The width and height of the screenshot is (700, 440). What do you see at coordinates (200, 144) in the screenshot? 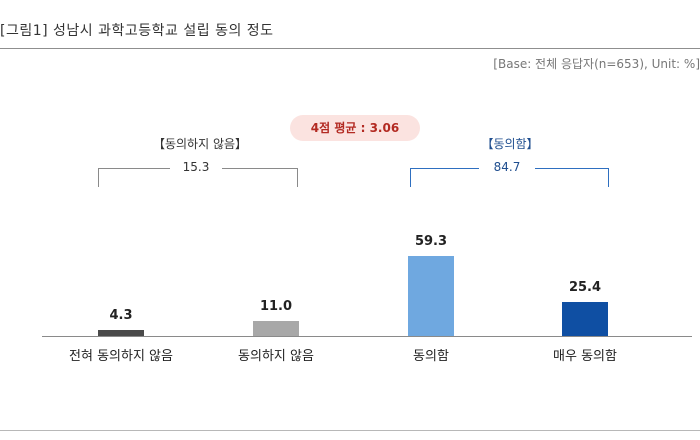
I see `disagree-group-label: 【동의하지 않음】` at bounding box center [200, 144].